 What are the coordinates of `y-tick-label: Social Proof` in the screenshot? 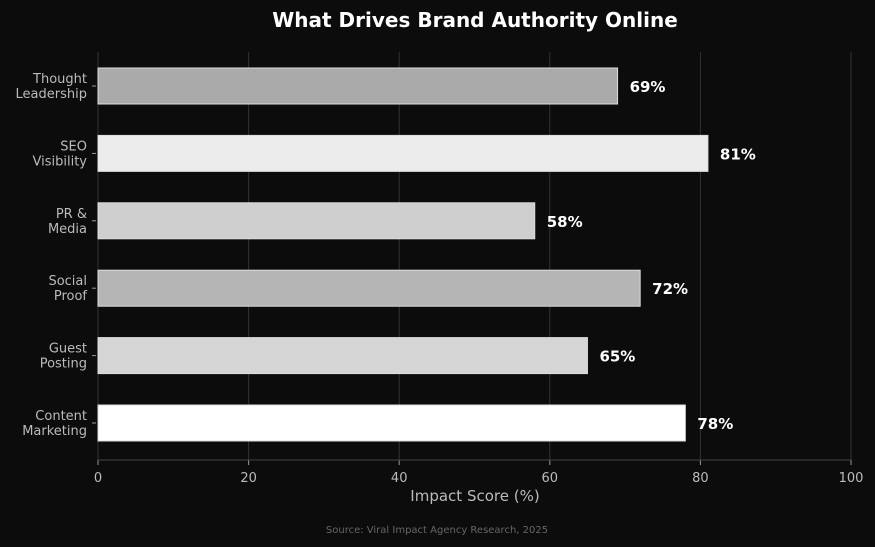 It's located at (67, 289).